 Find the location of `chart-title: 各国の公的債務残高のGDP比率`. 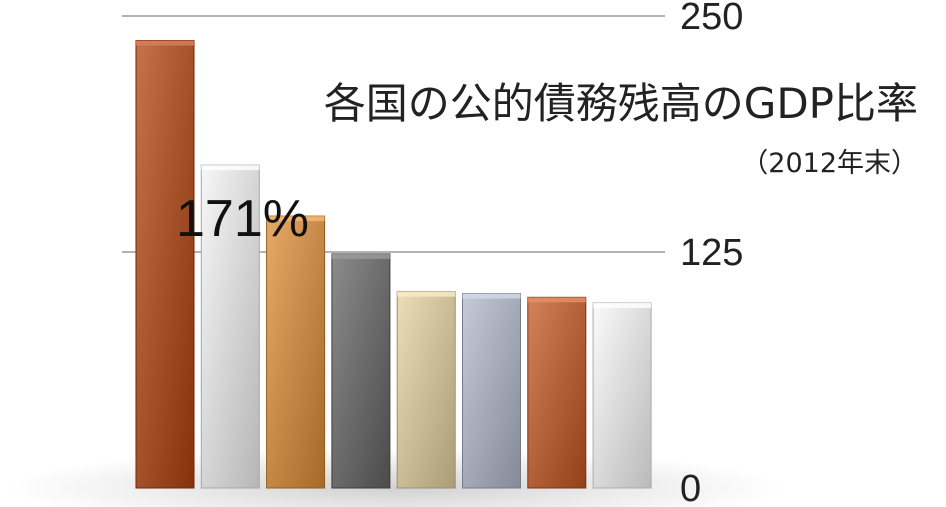

chart-title: 各国の公的債務残高のGDP比率 is located at coordinates (621, 103).